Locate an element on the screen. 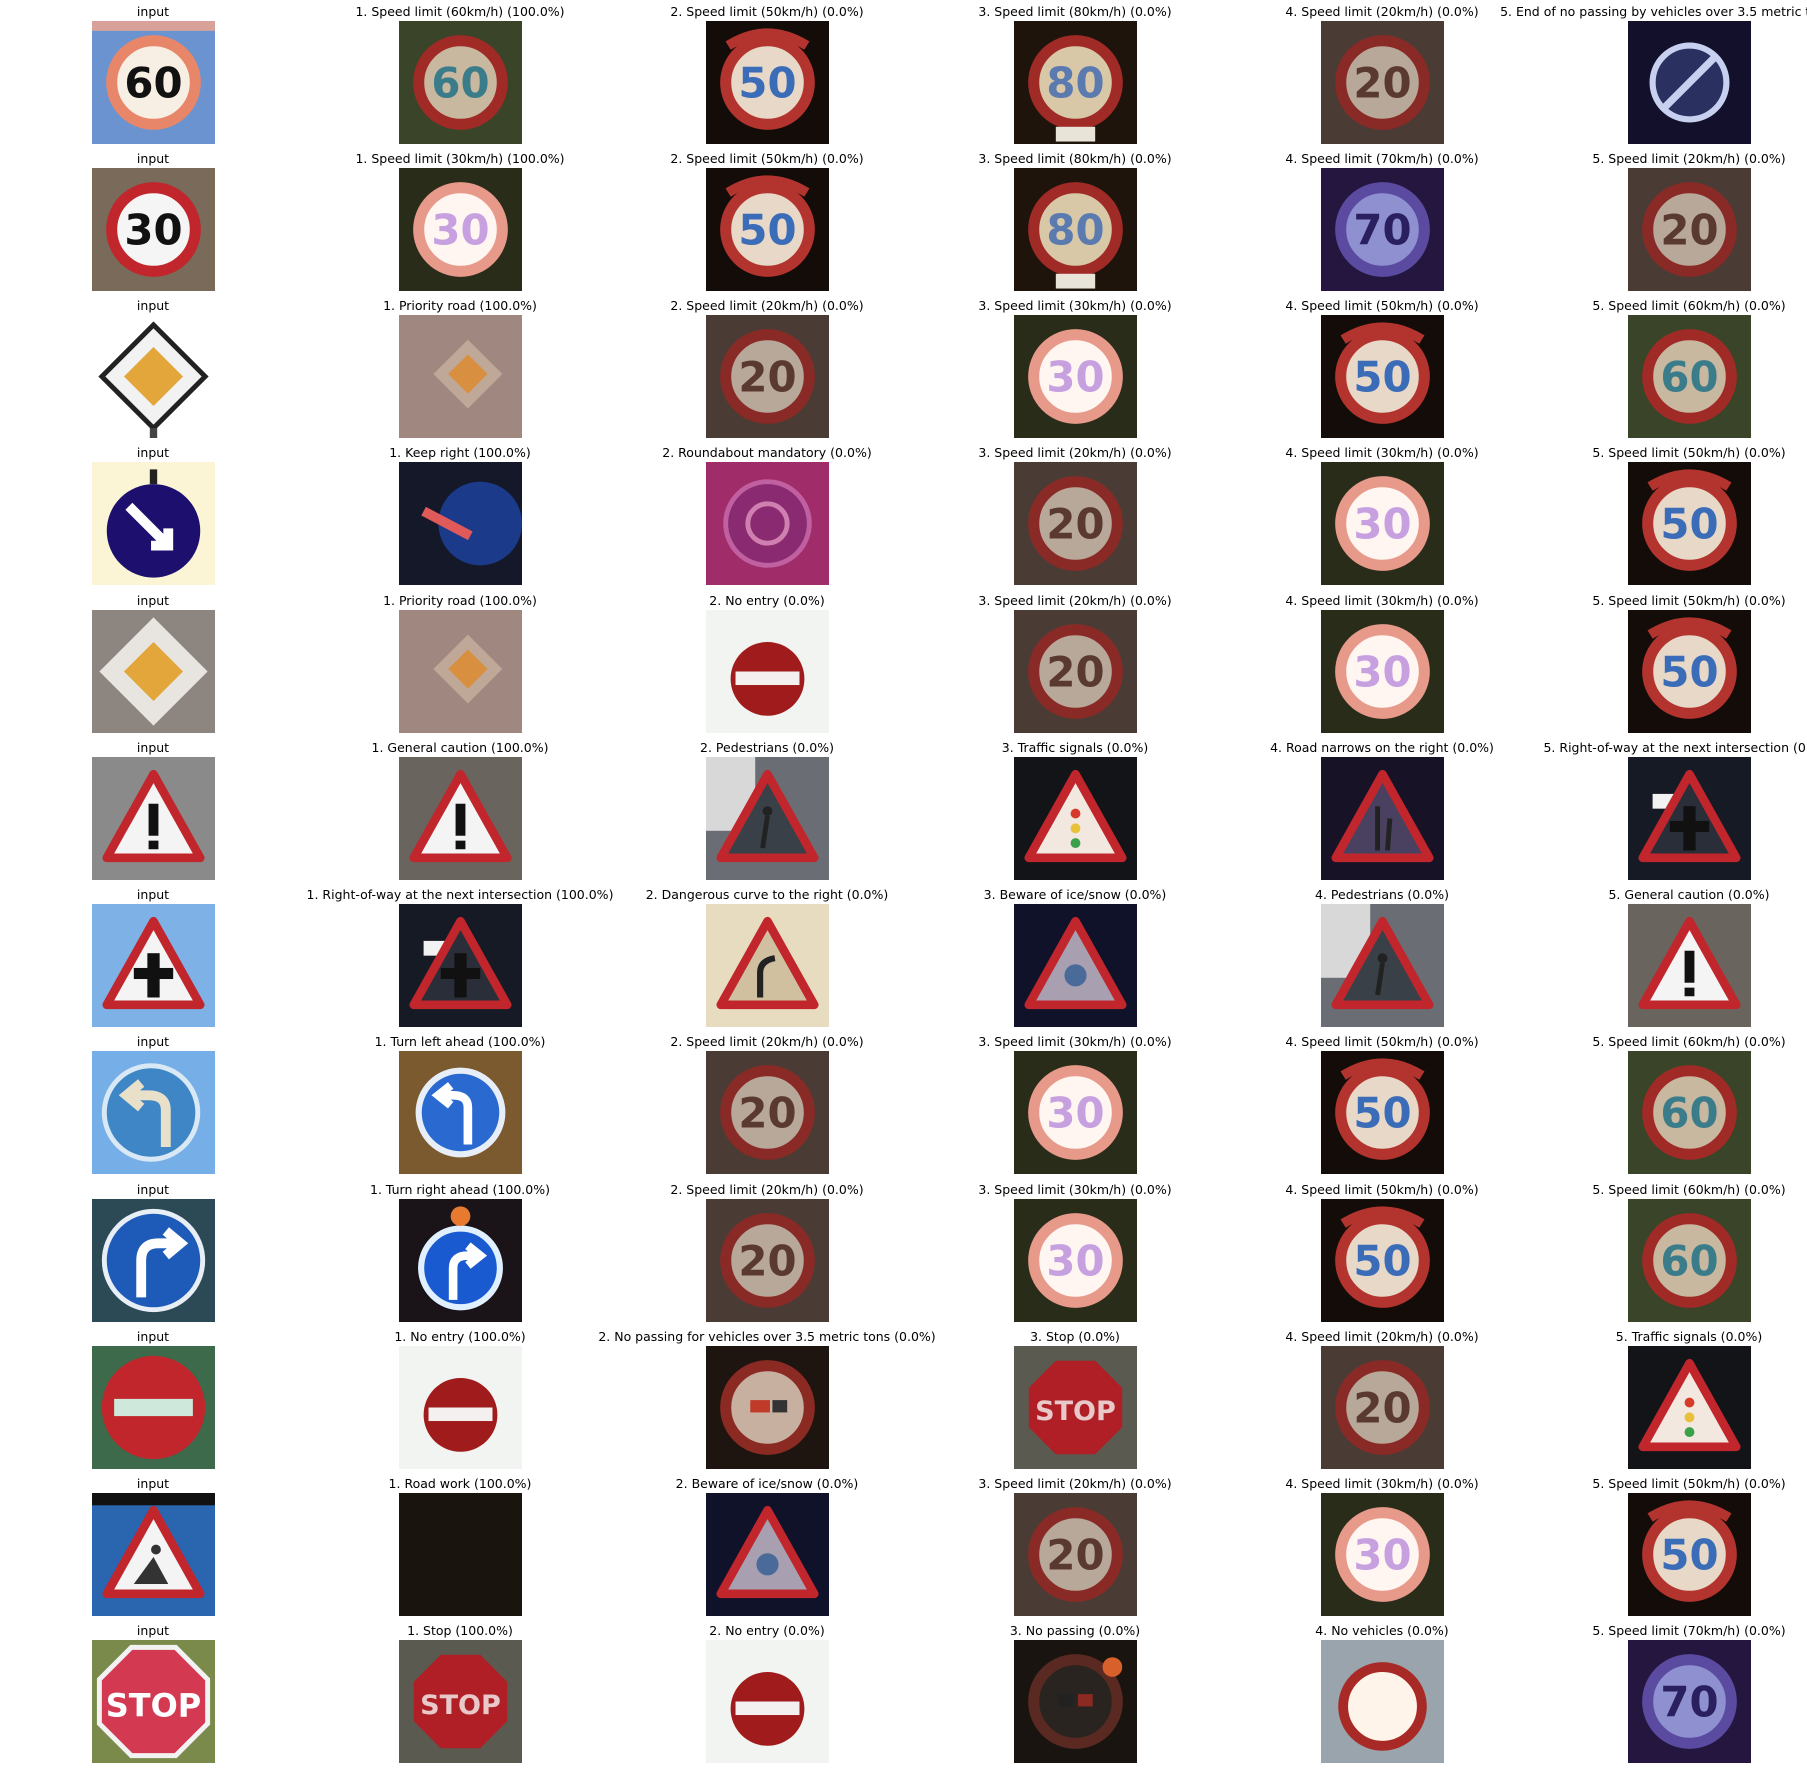 This screenshot has width=1807, height=1786. prediction-label: 1. Turn left ahead (100.0%) is located at coordinates (460, 1041).